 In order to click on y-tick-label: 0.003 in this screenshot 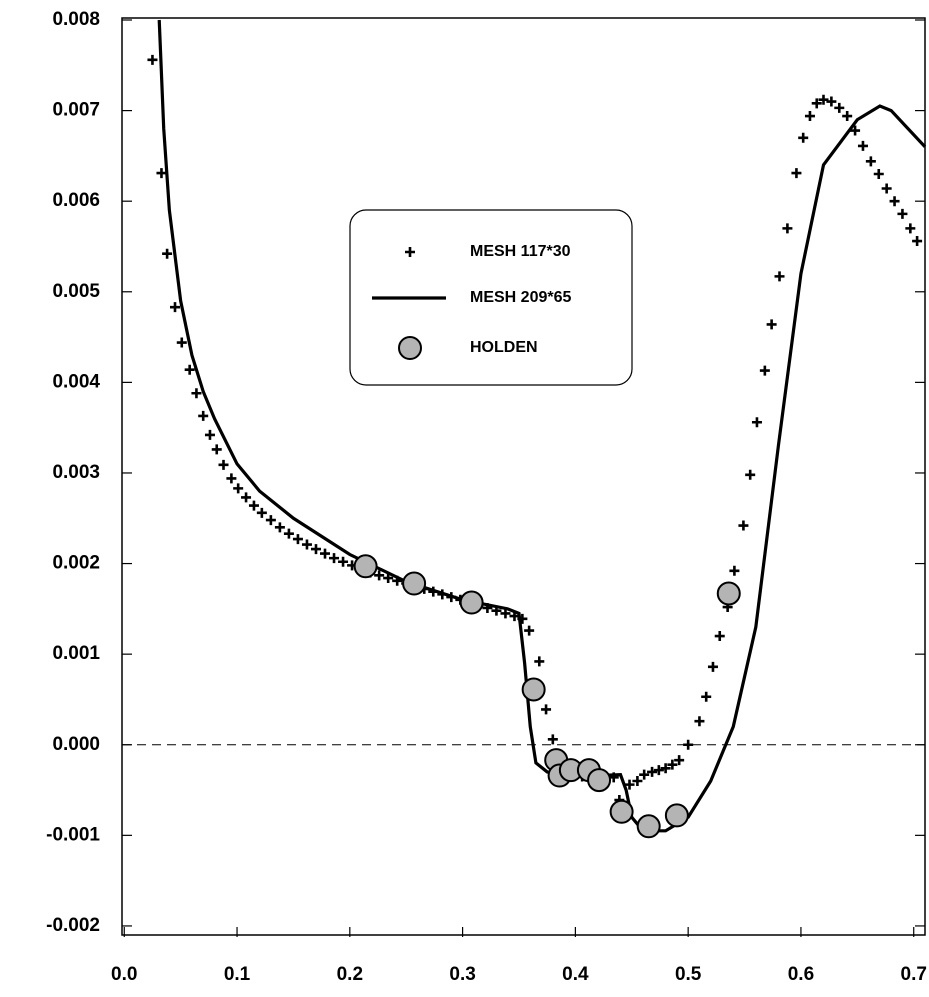, I will do `click(76, 472)`.